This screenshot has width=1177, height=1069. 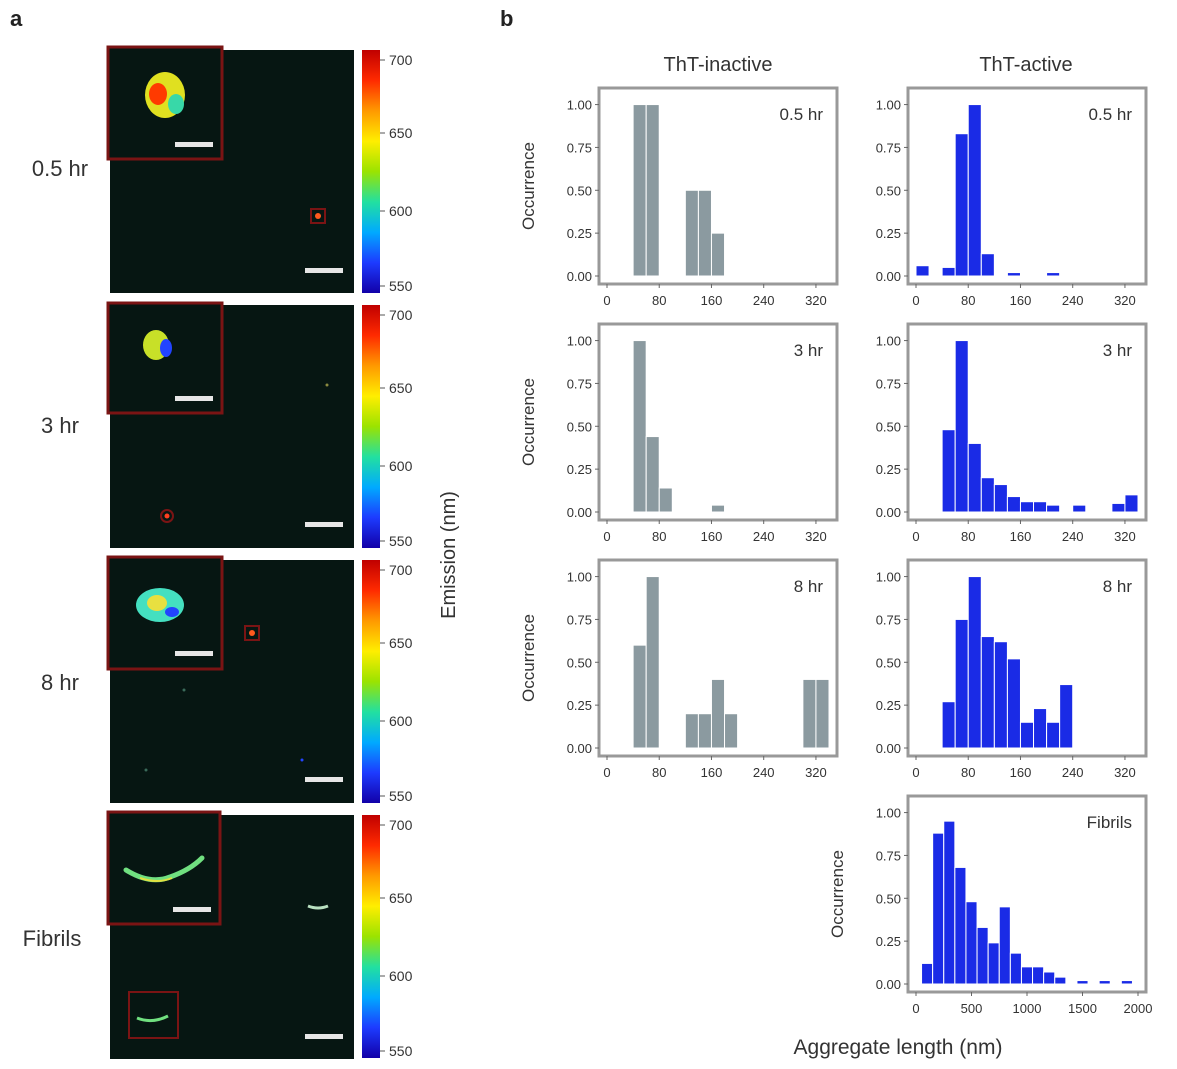 What do you see at coordinates (146, 770) in the screenshot?
I see `faint-spot` at bounding box center [146, 770].